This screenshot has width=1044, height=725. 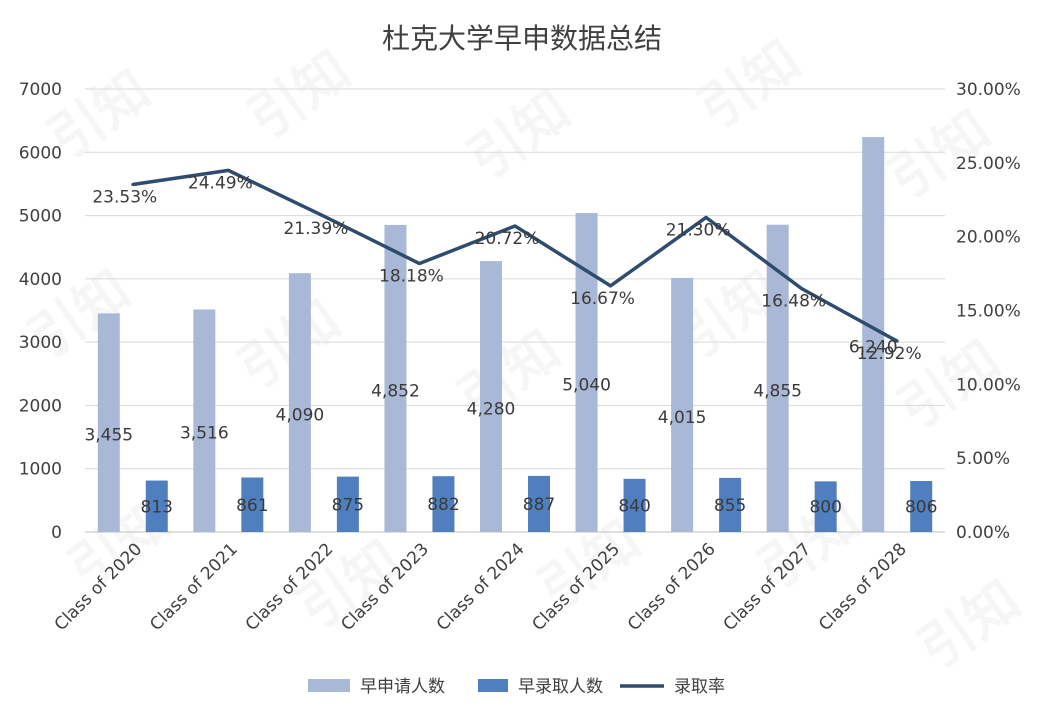 I want to click on admitted-label: 882, so click(x=443, y=505).